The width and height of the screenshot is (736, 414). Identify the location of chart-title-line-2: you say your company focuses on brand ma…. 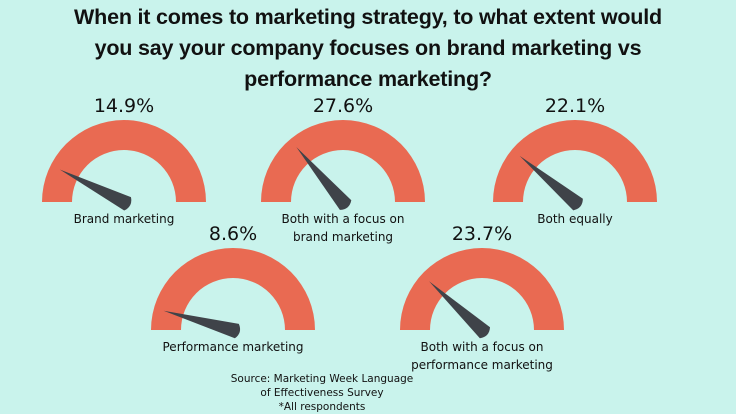
(368, 48).